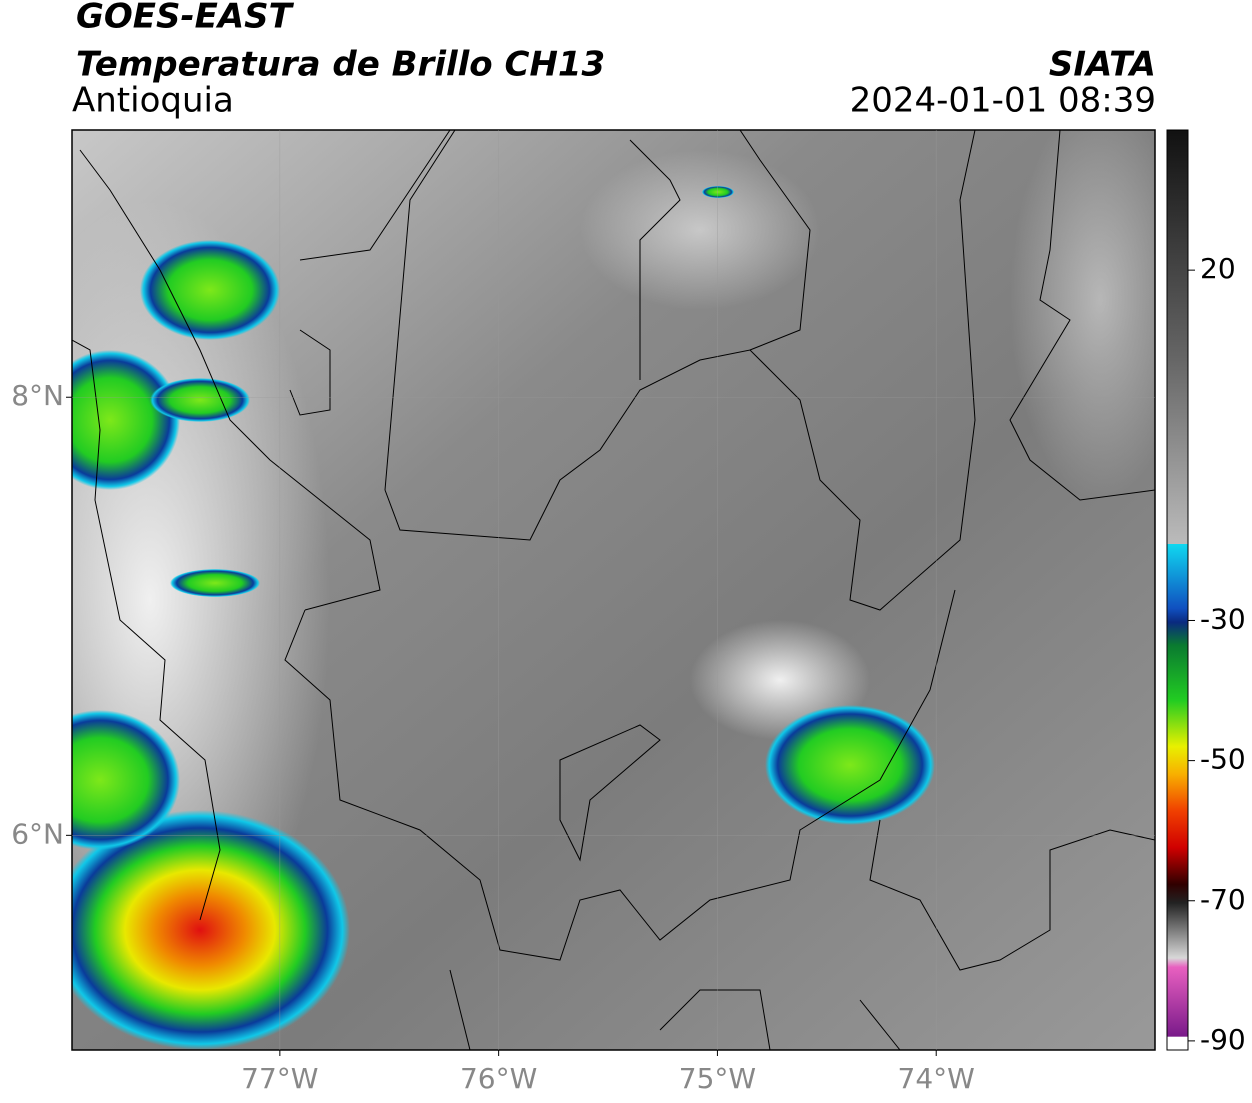  What do you see at coordinates (1223, 759) in the screenshot?
I see `colorbar-tick-label: -50` at bounding box center [1223, 759].